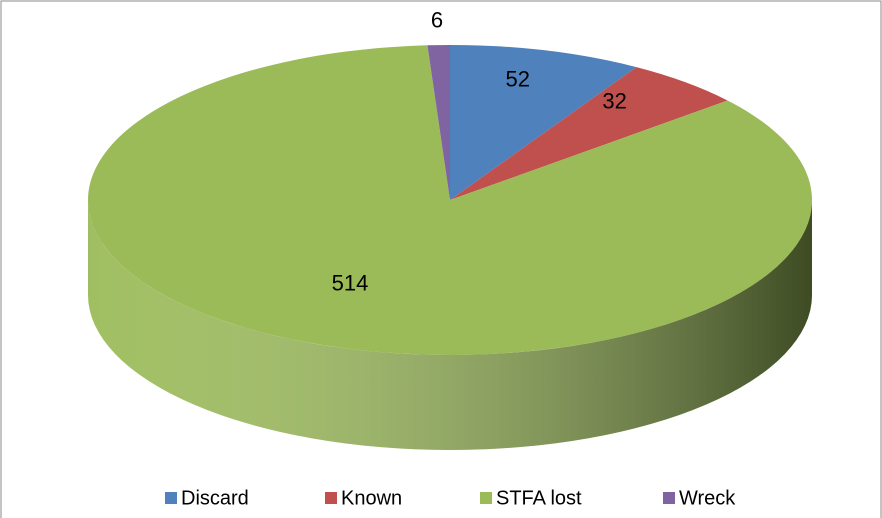 The height and width of the screenshot is (518, 882). What do you see at coordinates (371, 498) in the screenshot?
I see `legend-label: Known` at bounding box center [371, 498].